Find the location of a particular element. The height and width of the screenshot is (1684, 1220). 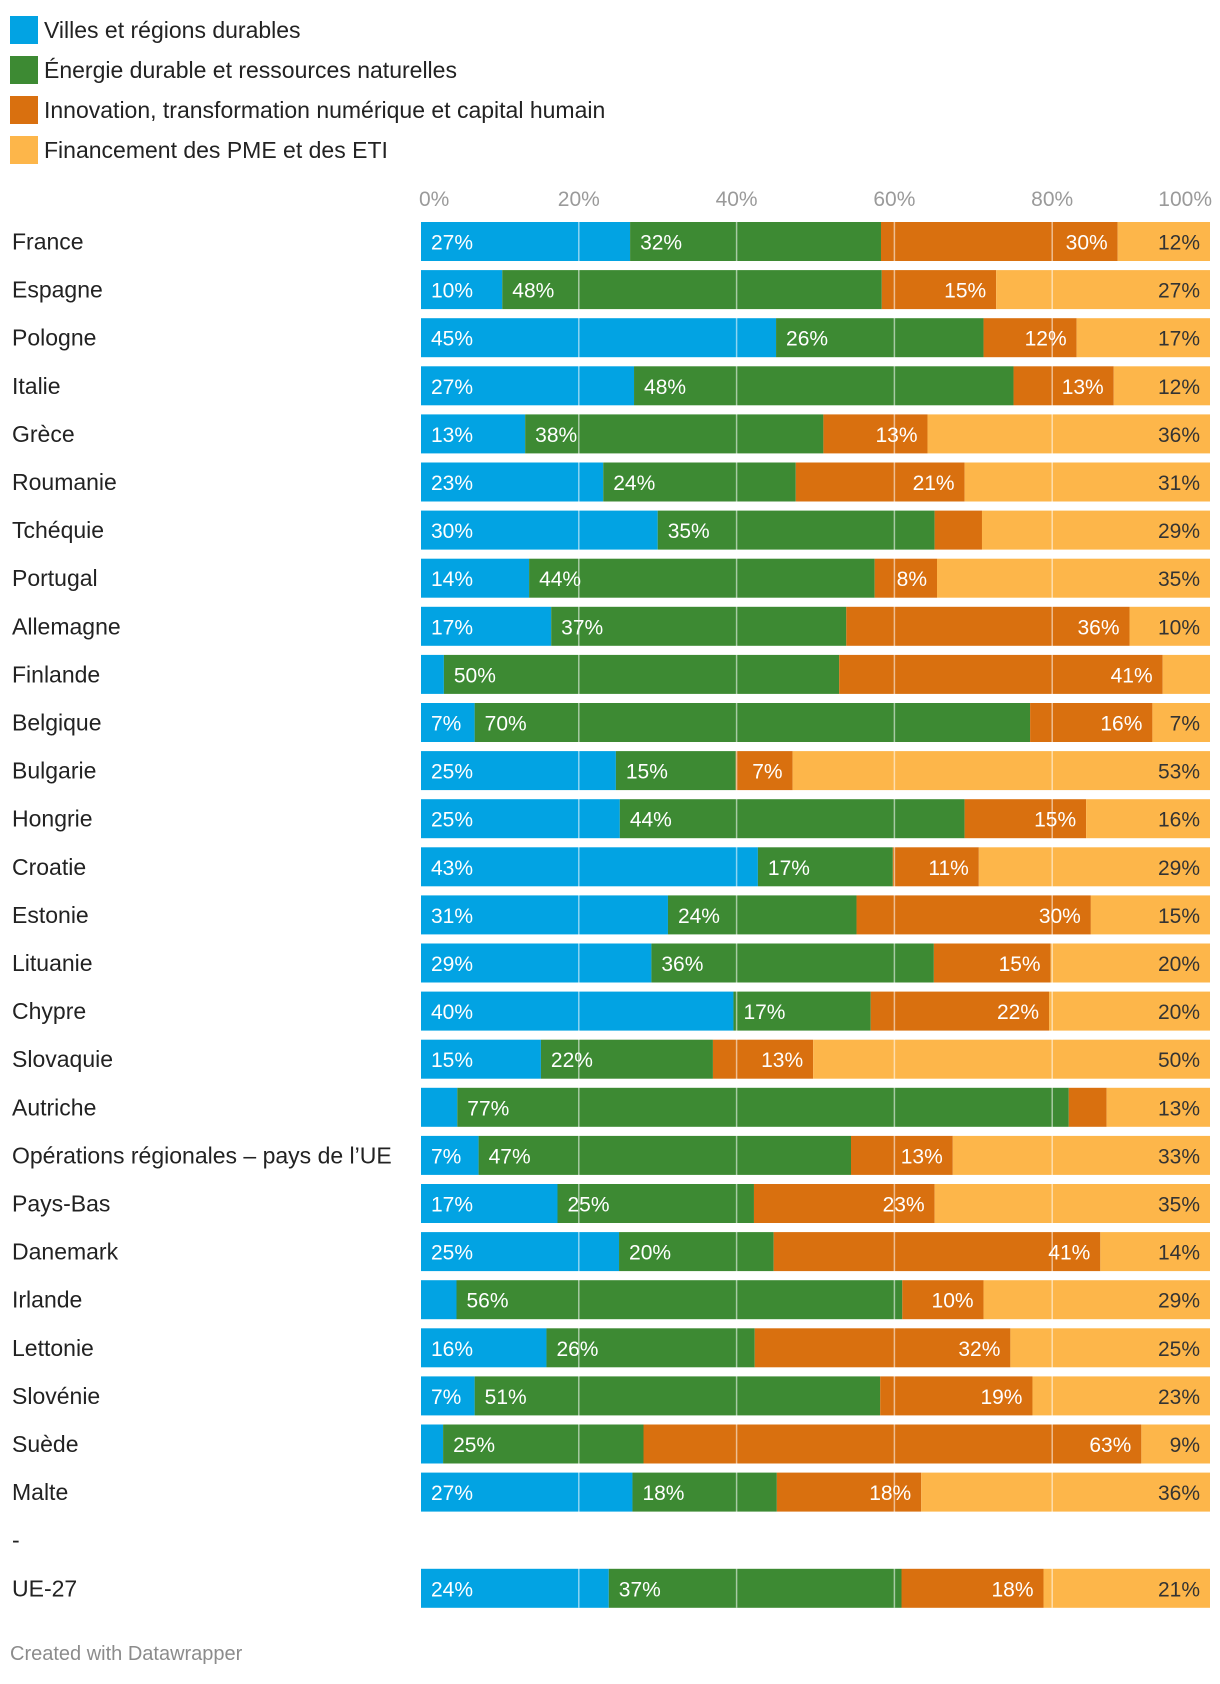

bar-data-label: 30% is located at coordinates (452, 531).